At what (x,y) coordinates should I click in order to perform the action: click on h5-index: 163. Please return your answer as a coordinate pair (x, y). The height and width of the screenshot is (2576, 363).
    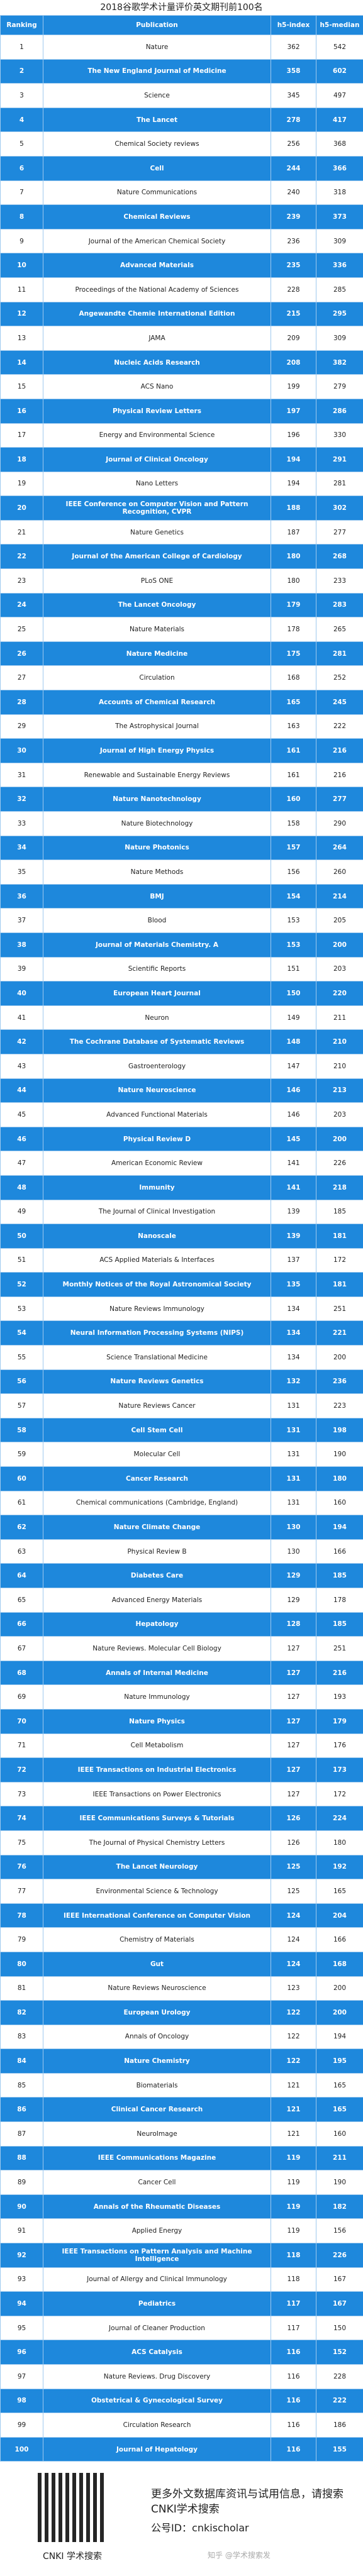
    Looking at the image, I should click on (293, 726).